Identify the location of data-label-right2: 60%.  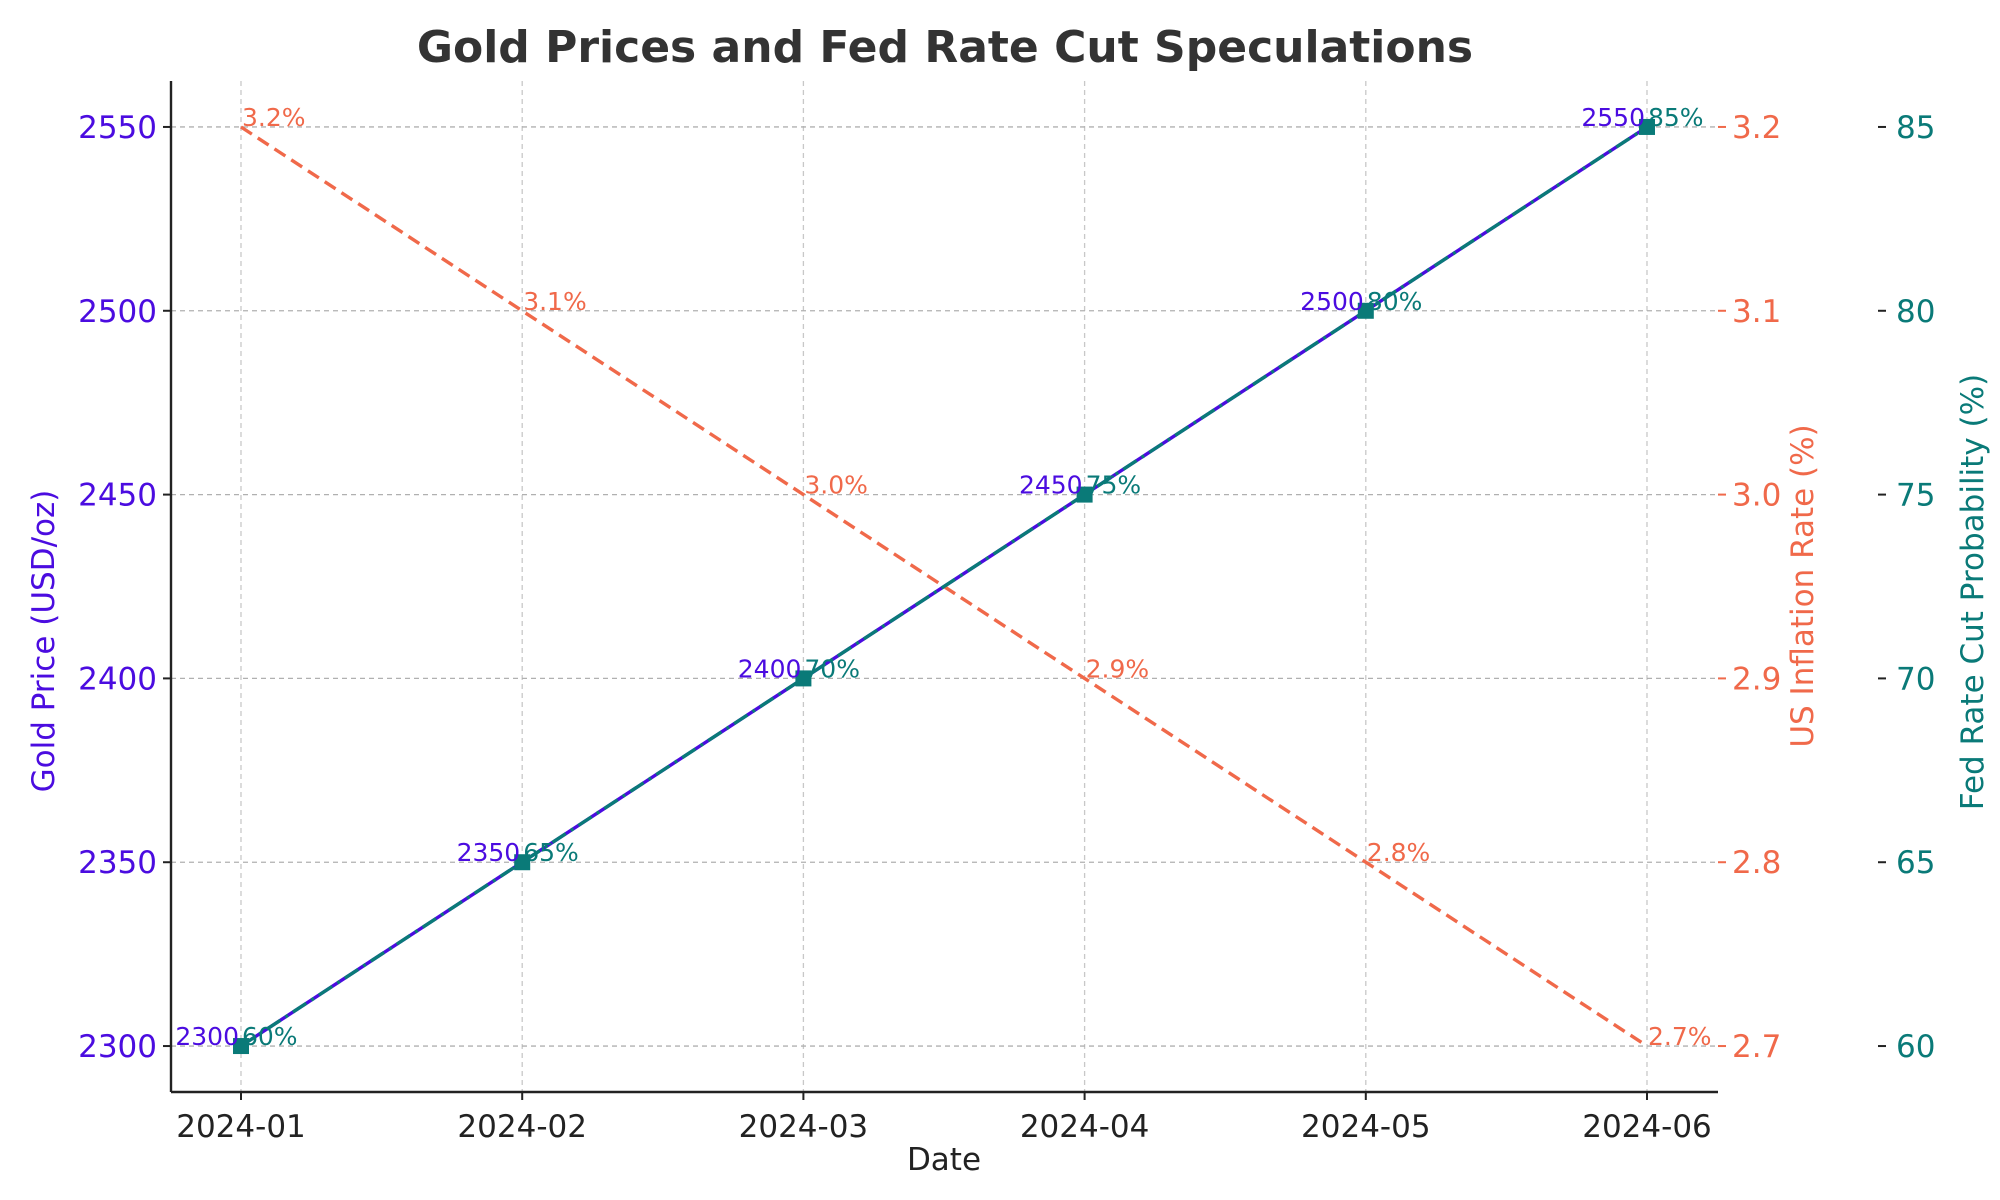
(270, 1036).